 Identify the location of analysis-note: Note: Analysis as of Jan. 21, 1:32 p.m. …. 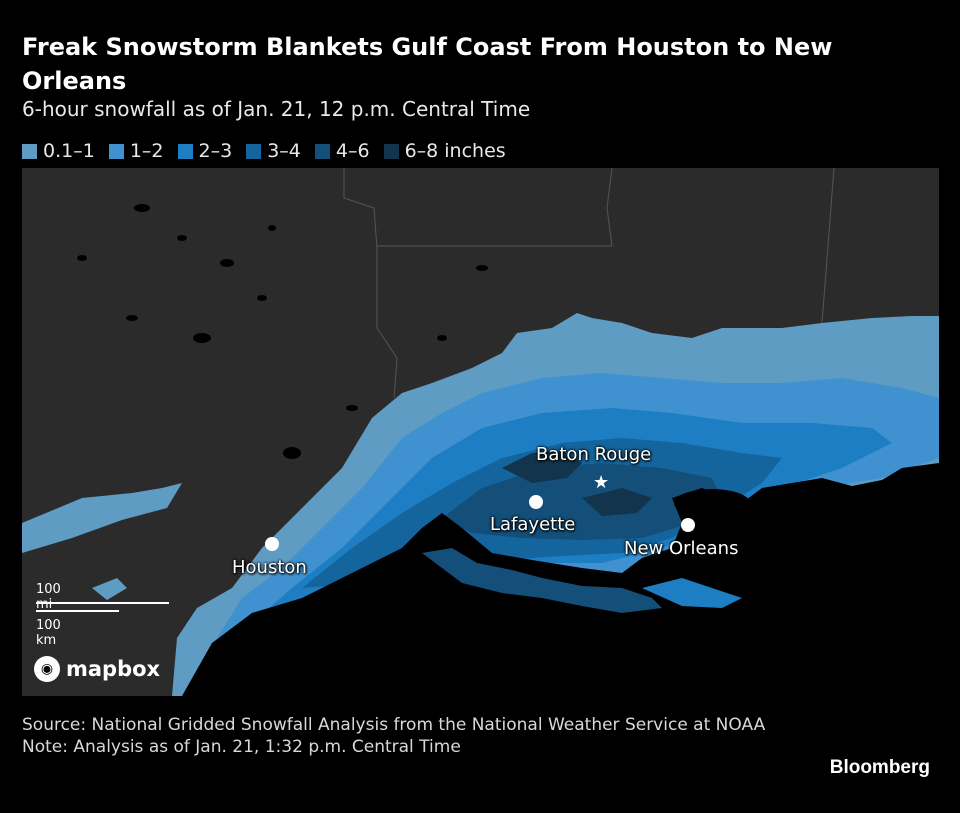
(241, 747).